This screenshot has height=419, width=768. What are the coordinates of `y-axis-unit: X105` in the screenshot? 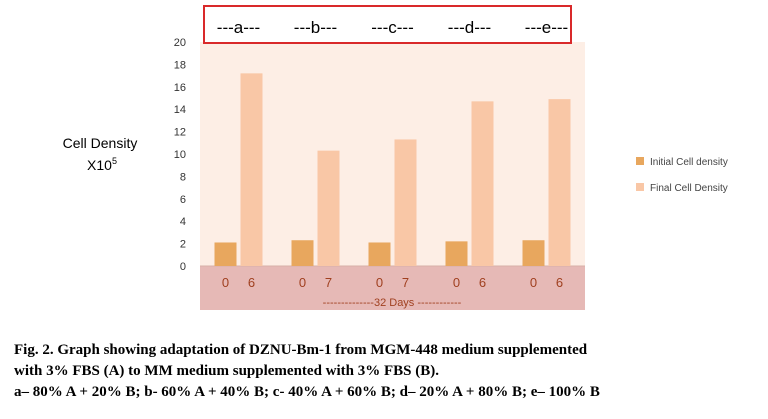 It's located at (102, 164).